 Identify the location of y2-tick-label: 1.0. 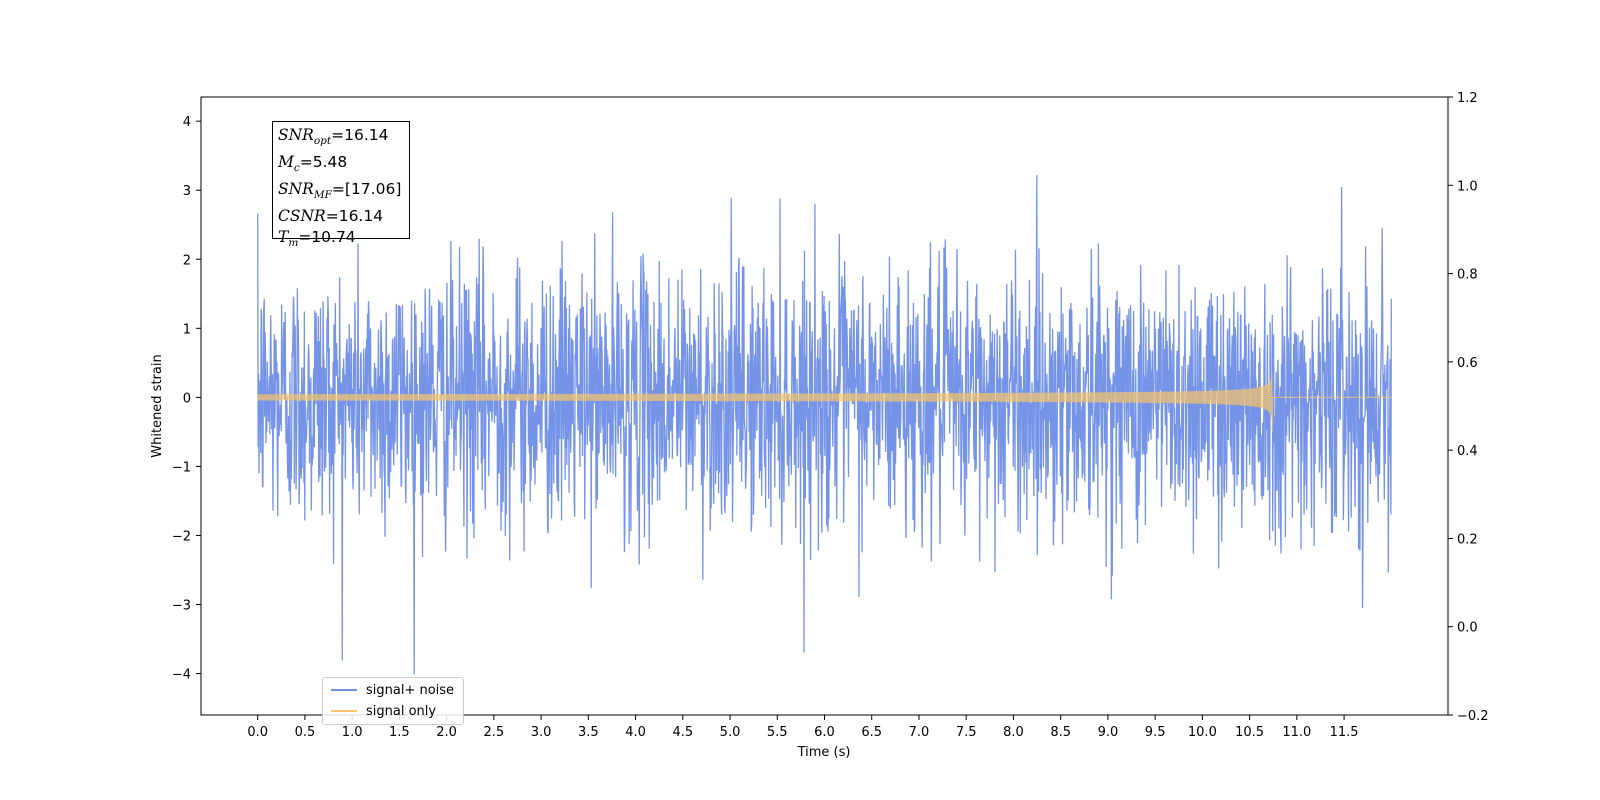
(1467, 186).